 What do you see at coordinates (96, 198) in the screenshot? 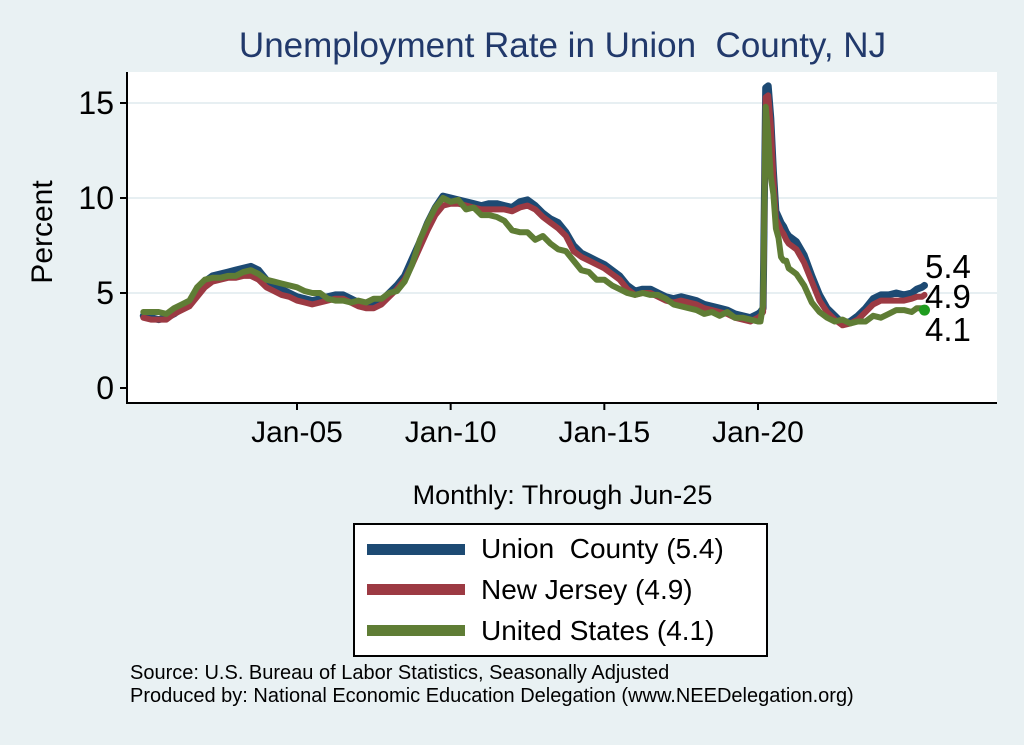
I see `y-tick-label: 10` at bounding box center [96, 198].